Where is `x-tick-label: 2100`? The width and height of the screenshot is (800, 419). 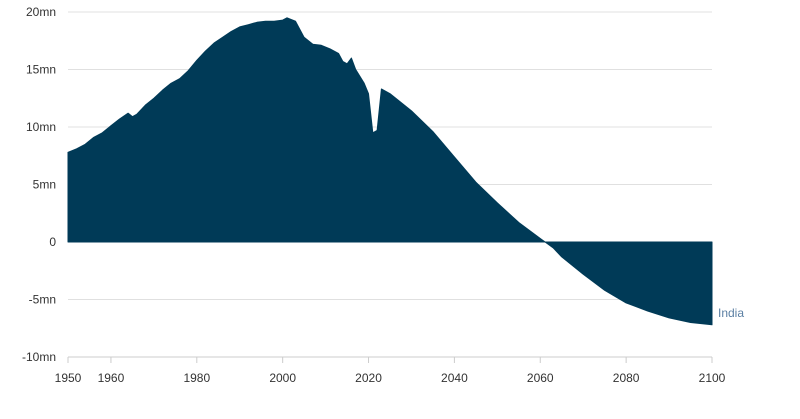 x-tick-label: 2100 is located at coordinates (712, 378).